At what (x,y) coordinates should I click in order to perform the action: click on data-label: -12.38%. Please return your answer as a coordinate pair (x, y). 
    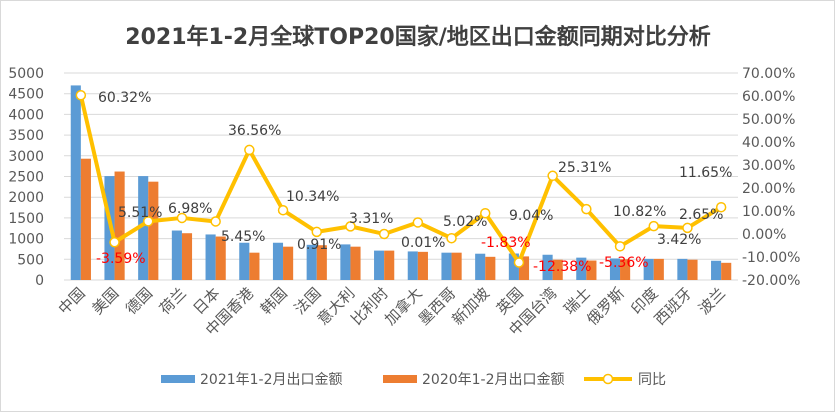
    Looking at the image, I should click on (562, 267).